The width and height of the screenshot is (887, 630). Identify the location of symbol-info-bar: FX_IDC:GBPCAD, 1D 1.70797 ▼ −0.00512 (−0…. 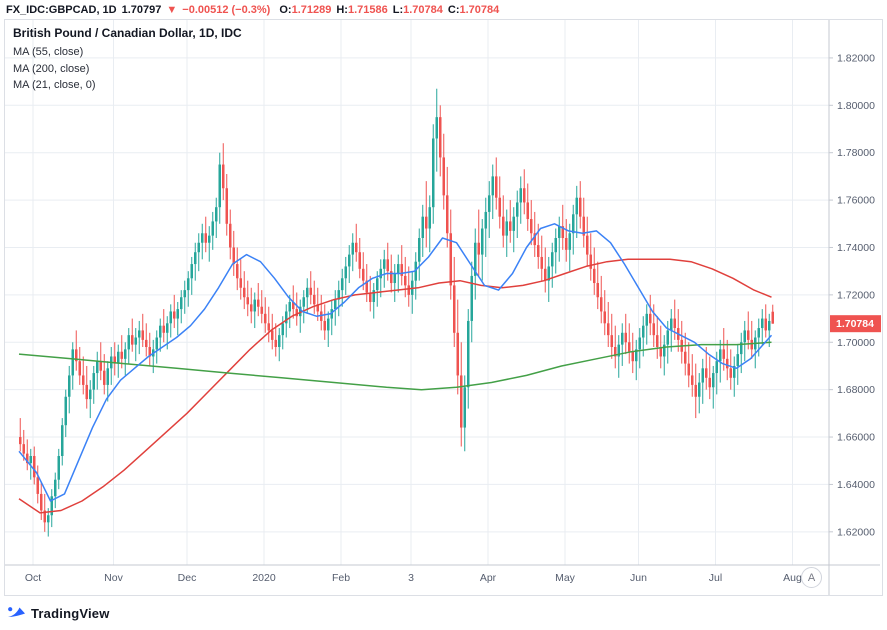
(252, 9).